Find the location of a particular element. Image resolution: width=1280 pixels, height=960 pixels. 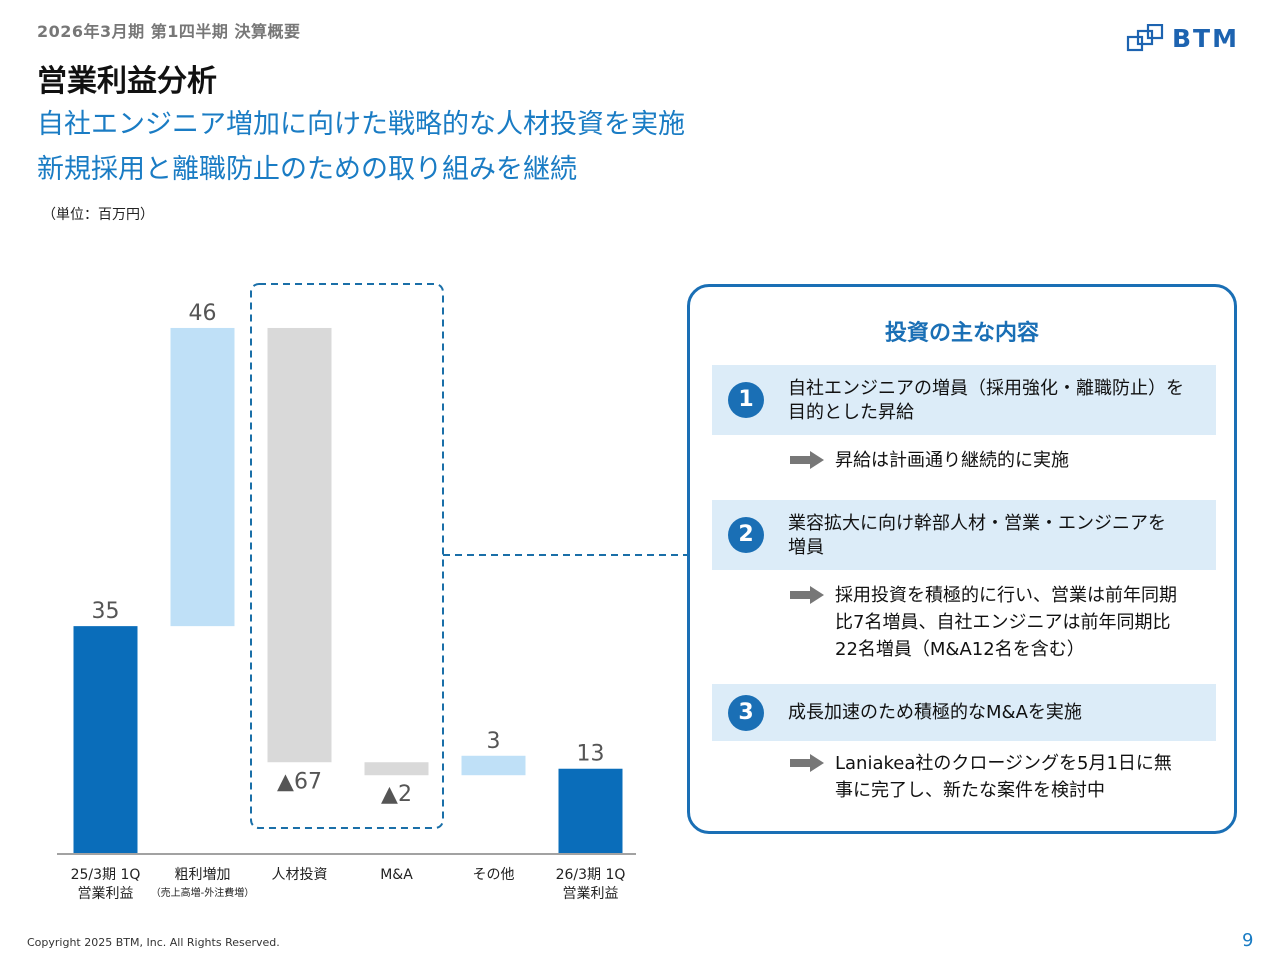

value-label-3: ▲67 is located at coordinates (299, 781).